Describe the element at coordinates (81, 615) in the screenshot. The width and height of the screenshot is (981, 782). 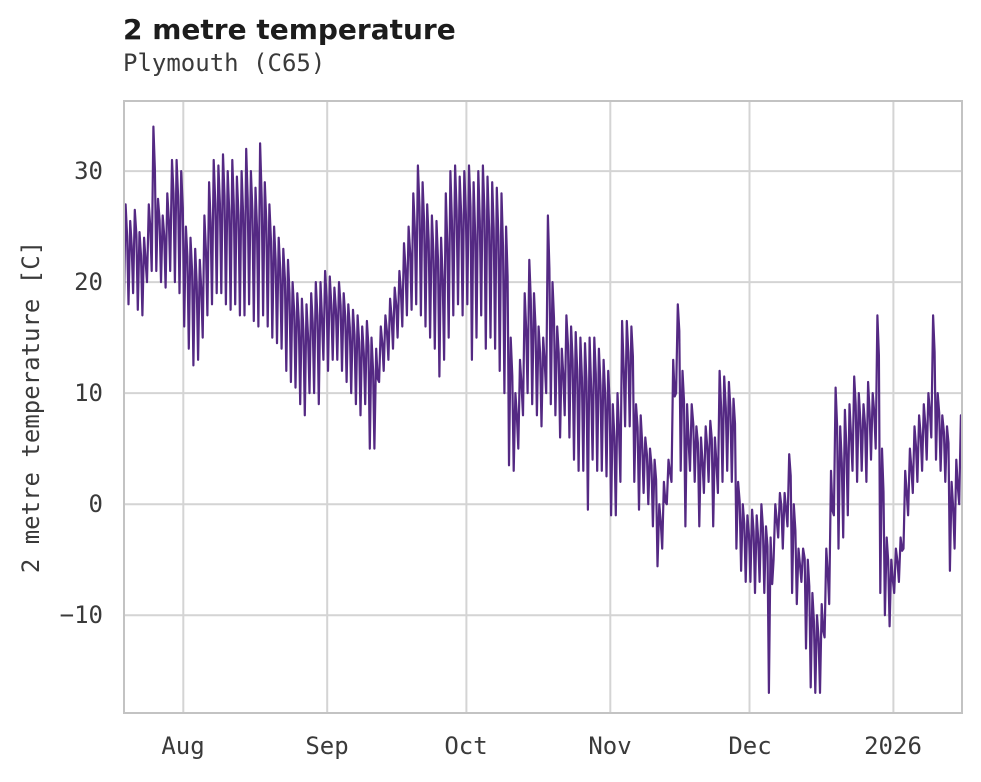
I see `y-tick-label: −10` at that location.